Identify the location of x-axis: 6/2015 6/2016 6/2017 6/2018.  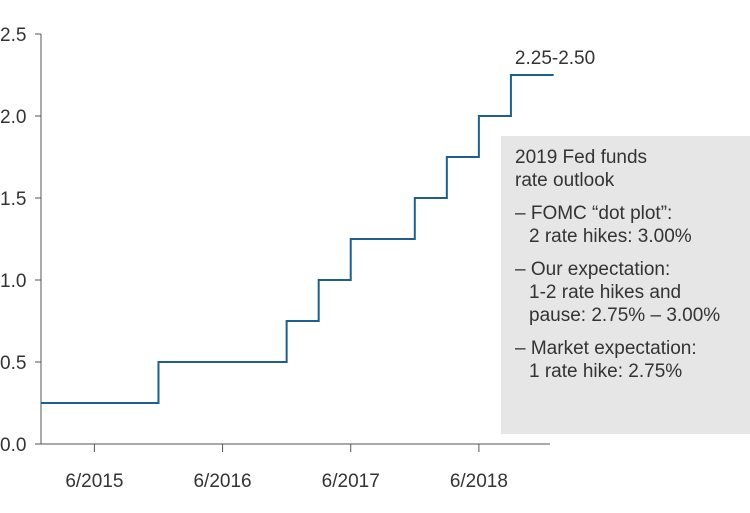
(295, 467).